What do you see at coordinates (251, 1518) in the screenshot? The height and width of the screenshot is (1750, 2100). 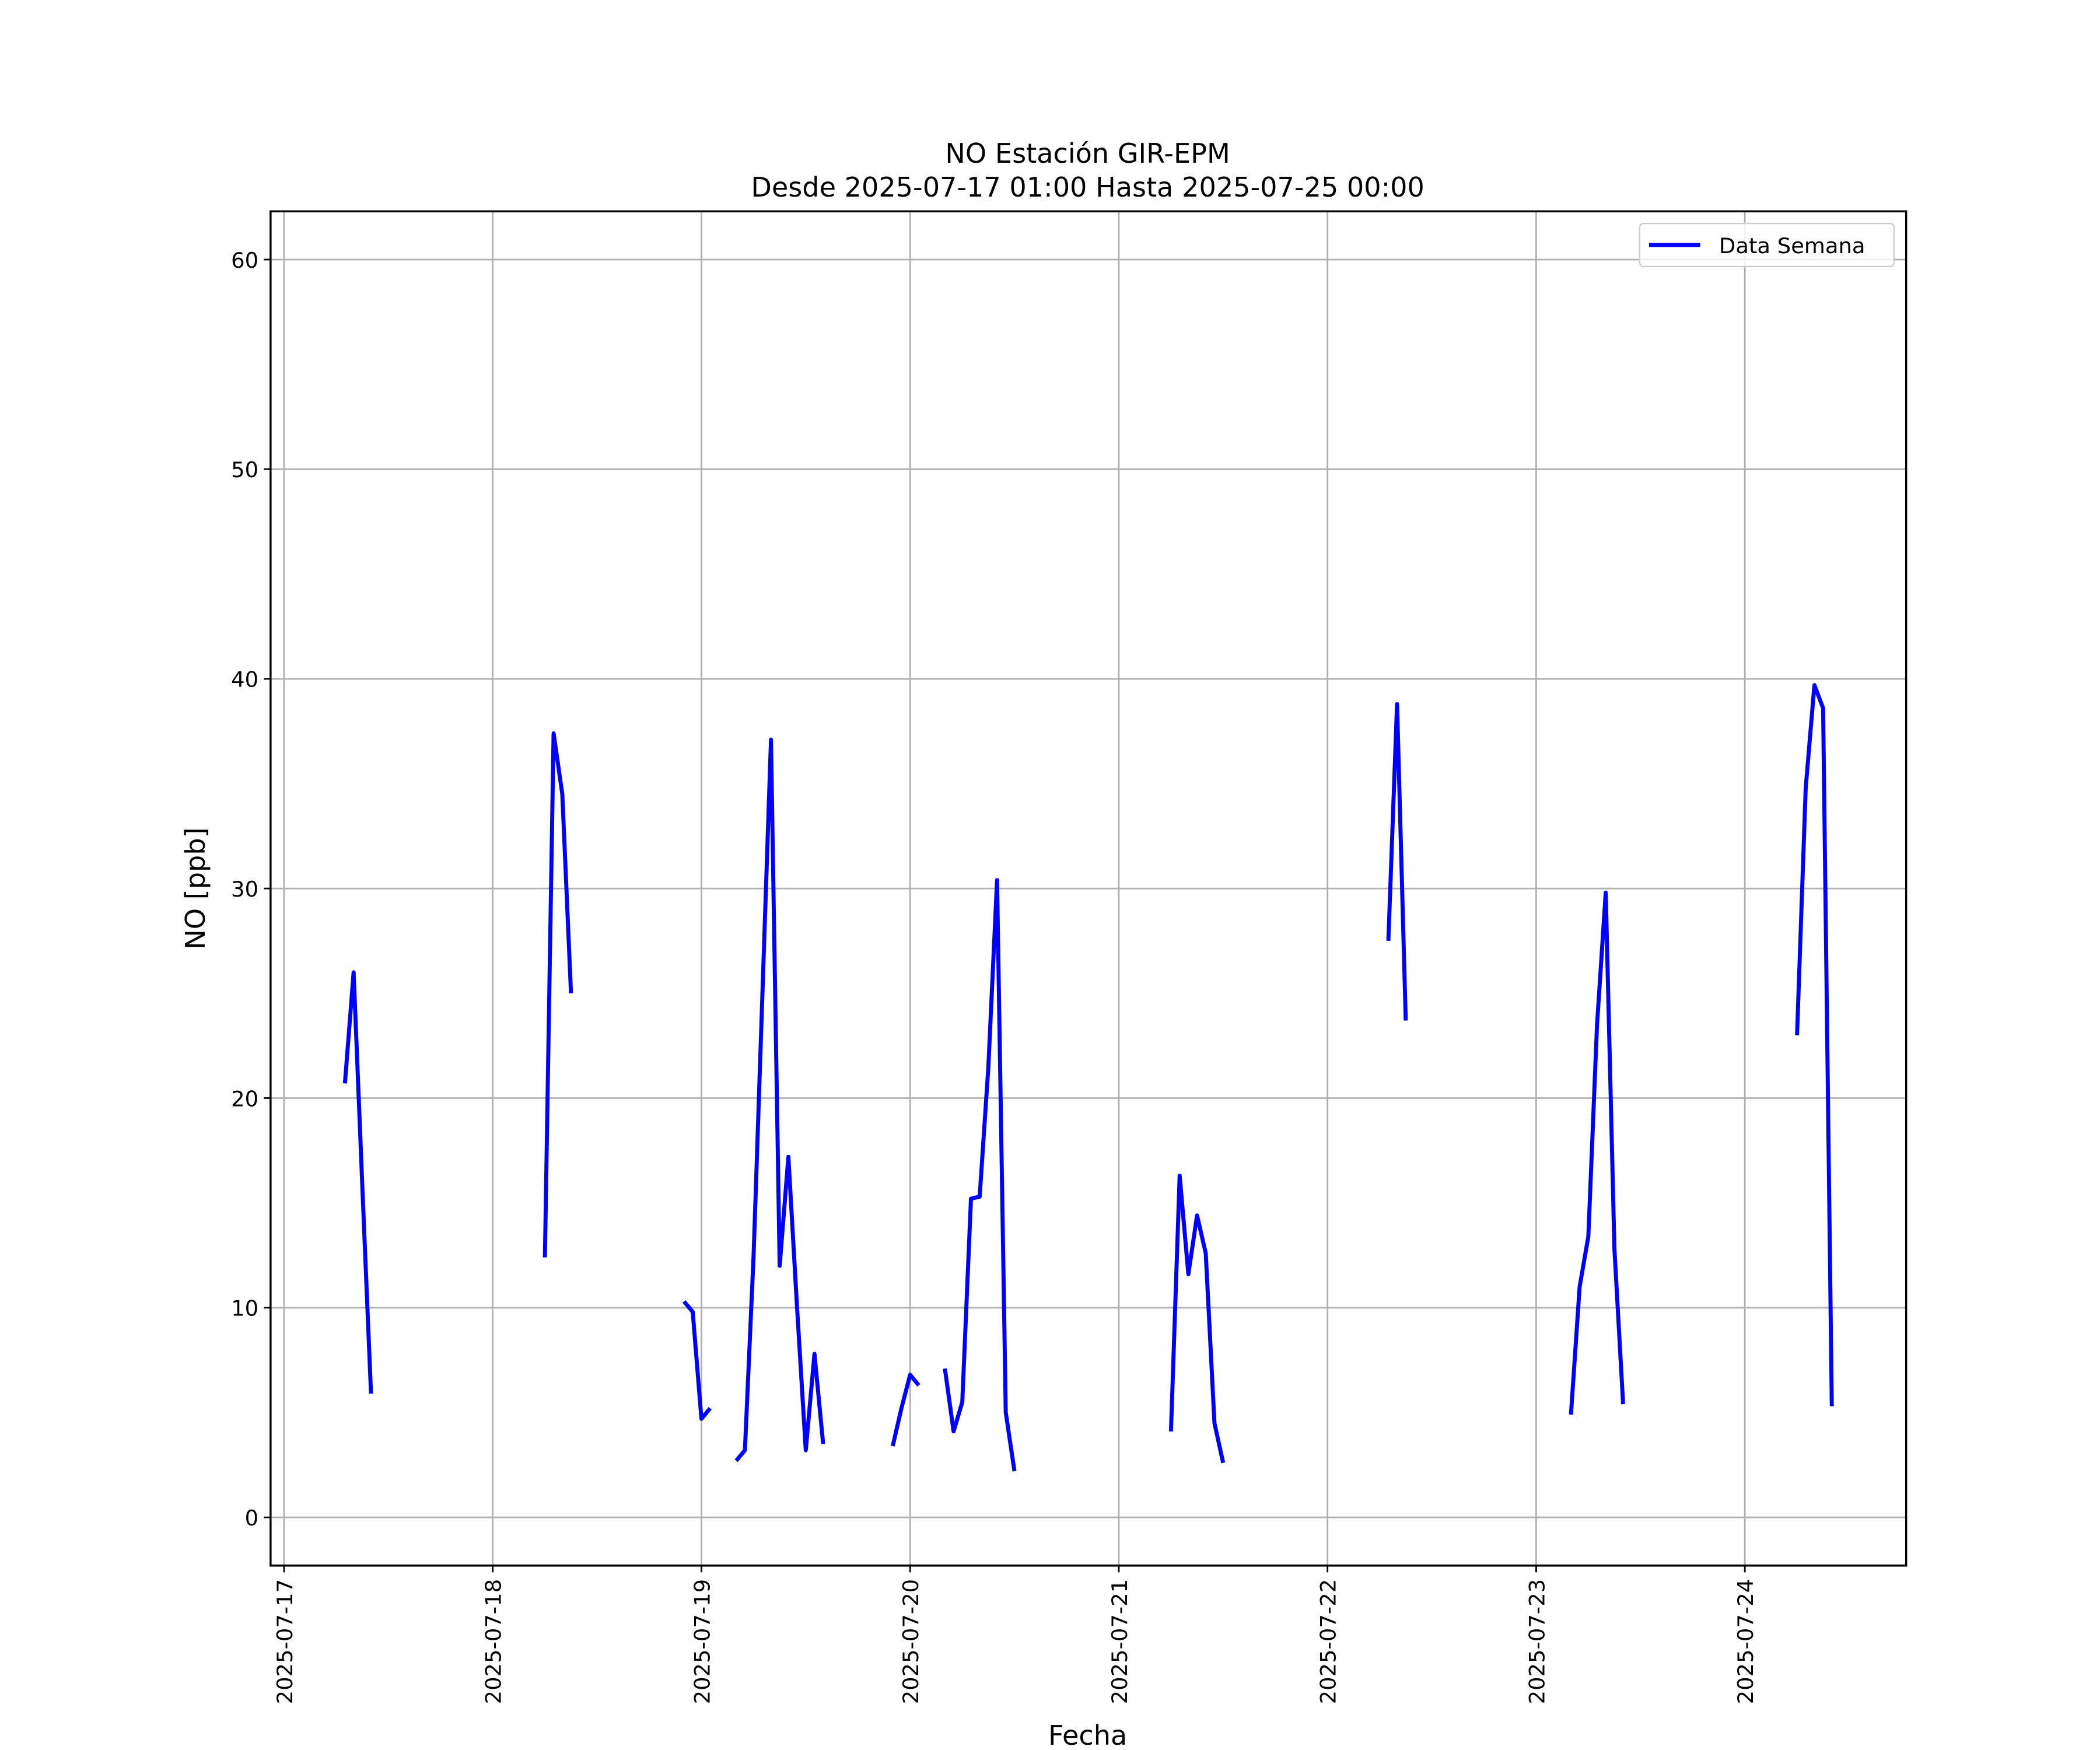 I see `y-tick-label: 0` at bounding box center [251, 1518].